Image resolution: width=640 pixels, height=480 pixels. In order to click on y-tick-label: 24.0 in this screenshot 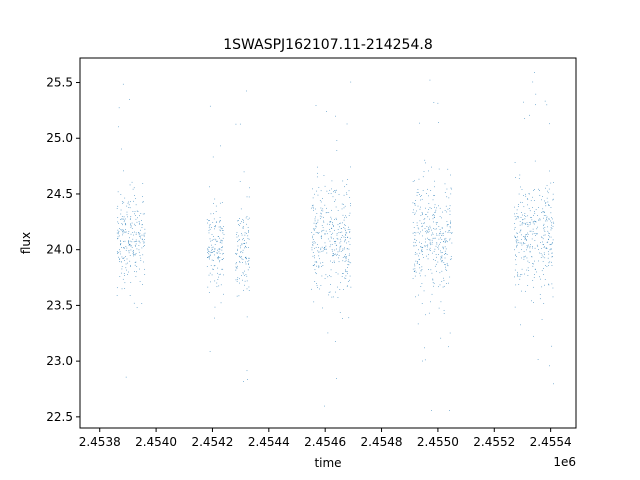, I will do `click(59, 250)`.